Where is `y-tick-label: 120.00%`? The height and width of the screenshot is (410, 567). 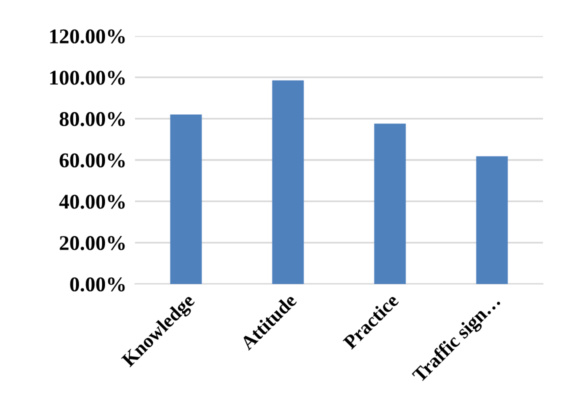 y-tick-label: 120.00% is located at coordinates (87, 36).